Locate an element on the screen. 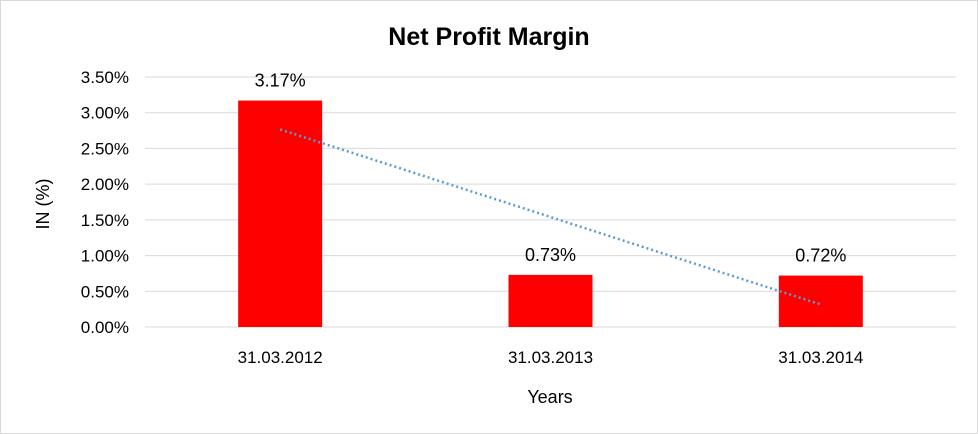  x-tick-label: 31.03.2014 is located at coordinates (820, 357).